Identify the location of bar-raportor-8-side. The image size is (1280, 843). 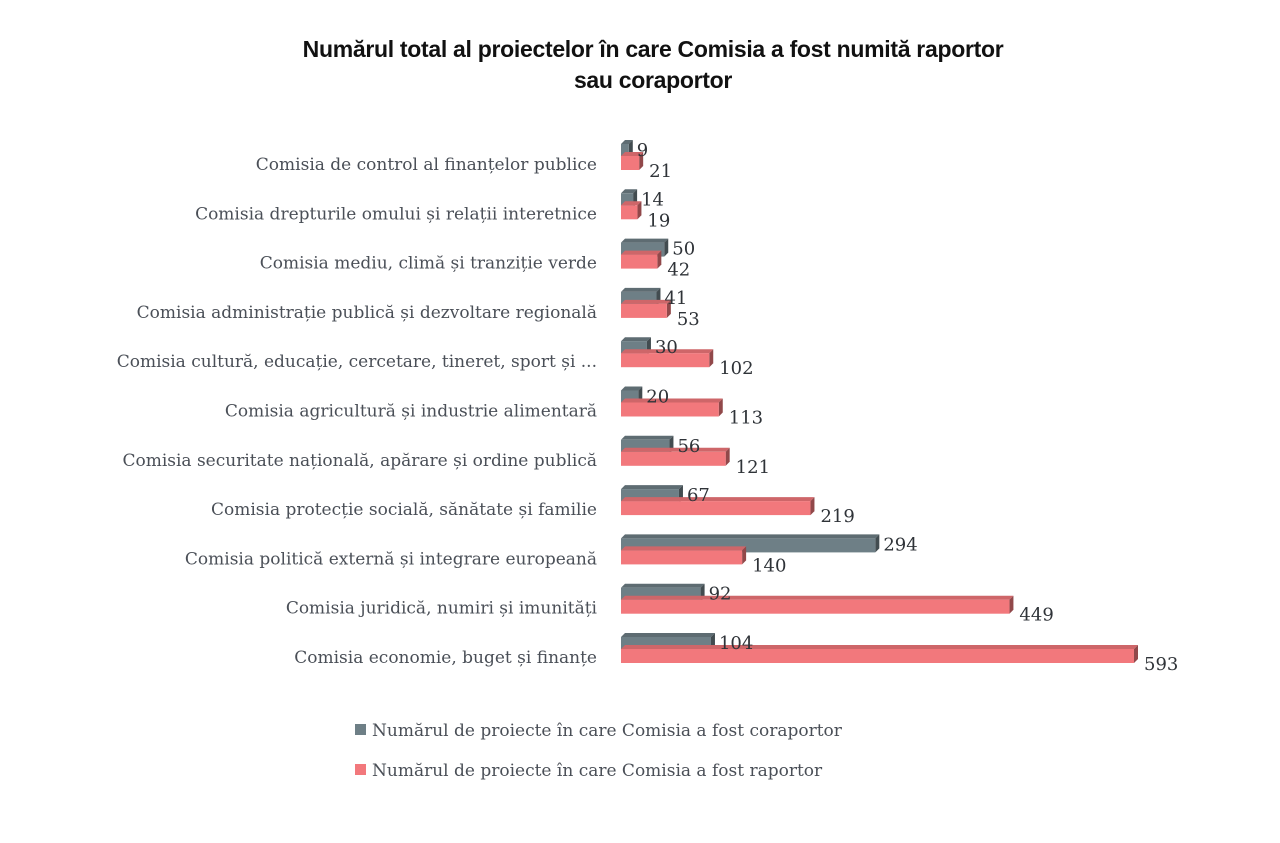
(744, 555).